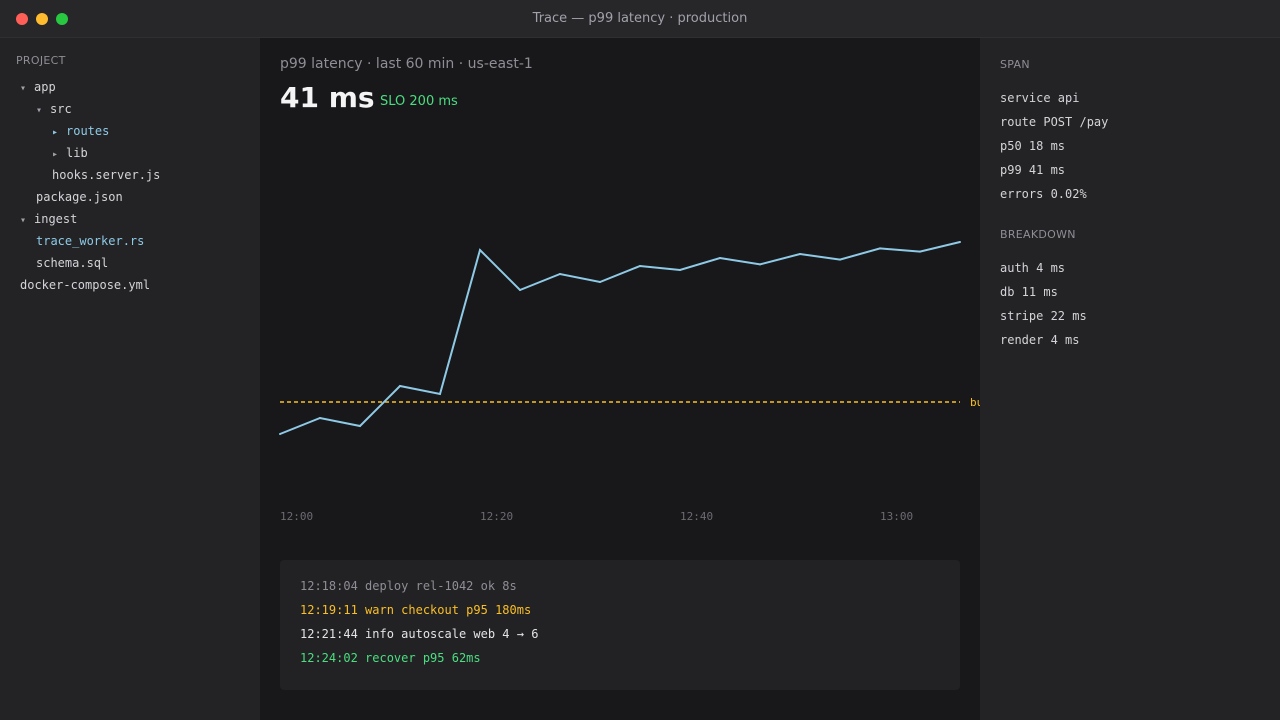 The width and height of the screenshot is (1280, 720). Describe the element at coordinates (1038, 234) in the screenshot. I see `breakdown-heading: BREAKDOWN` at that location.